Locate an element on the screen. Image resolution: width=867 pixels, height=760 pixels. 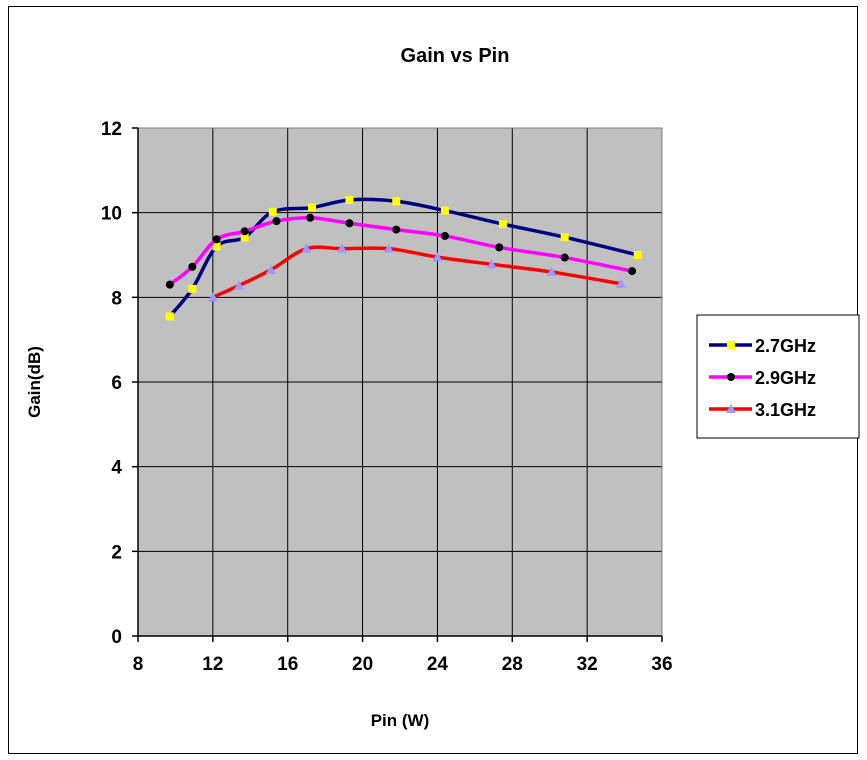
legend-label: 3.1GHz is located at coordinates (785, 410).